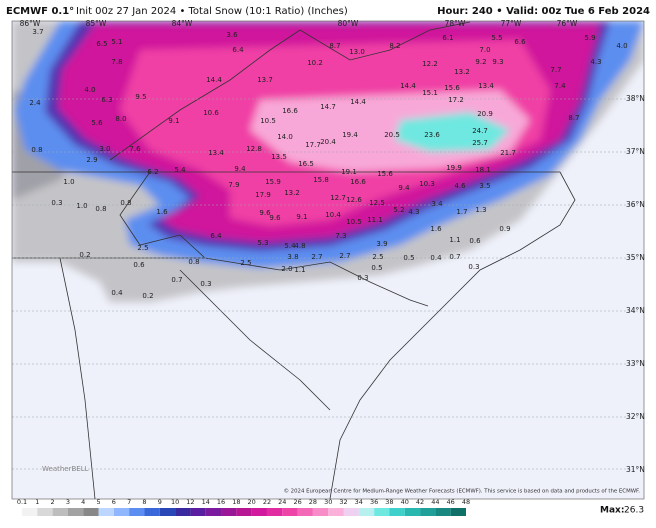  I want to click on snow-value: 2.4, so click(35, 103).